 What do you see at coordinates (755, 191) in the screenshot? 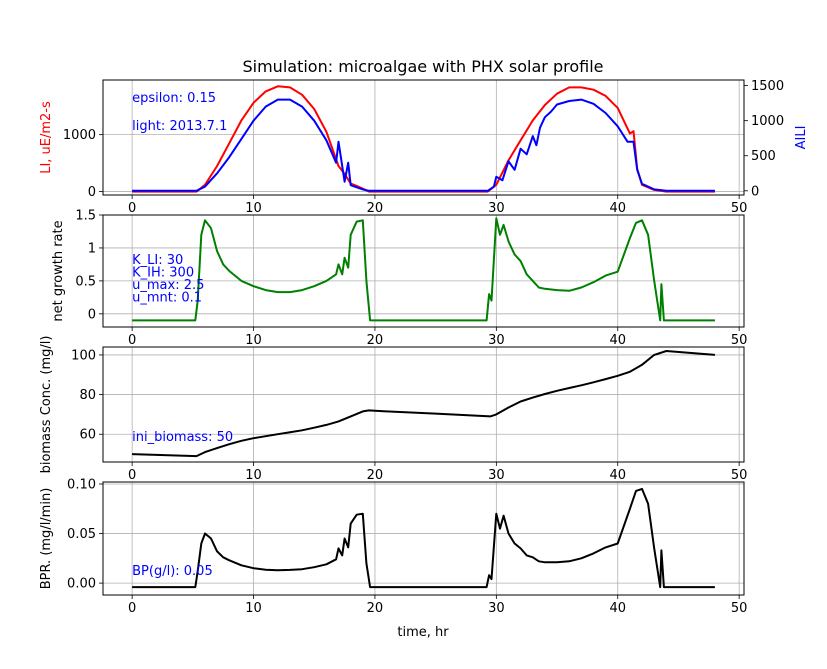
I see `y2-tick-label: 0` at bounding box center [755, 191].